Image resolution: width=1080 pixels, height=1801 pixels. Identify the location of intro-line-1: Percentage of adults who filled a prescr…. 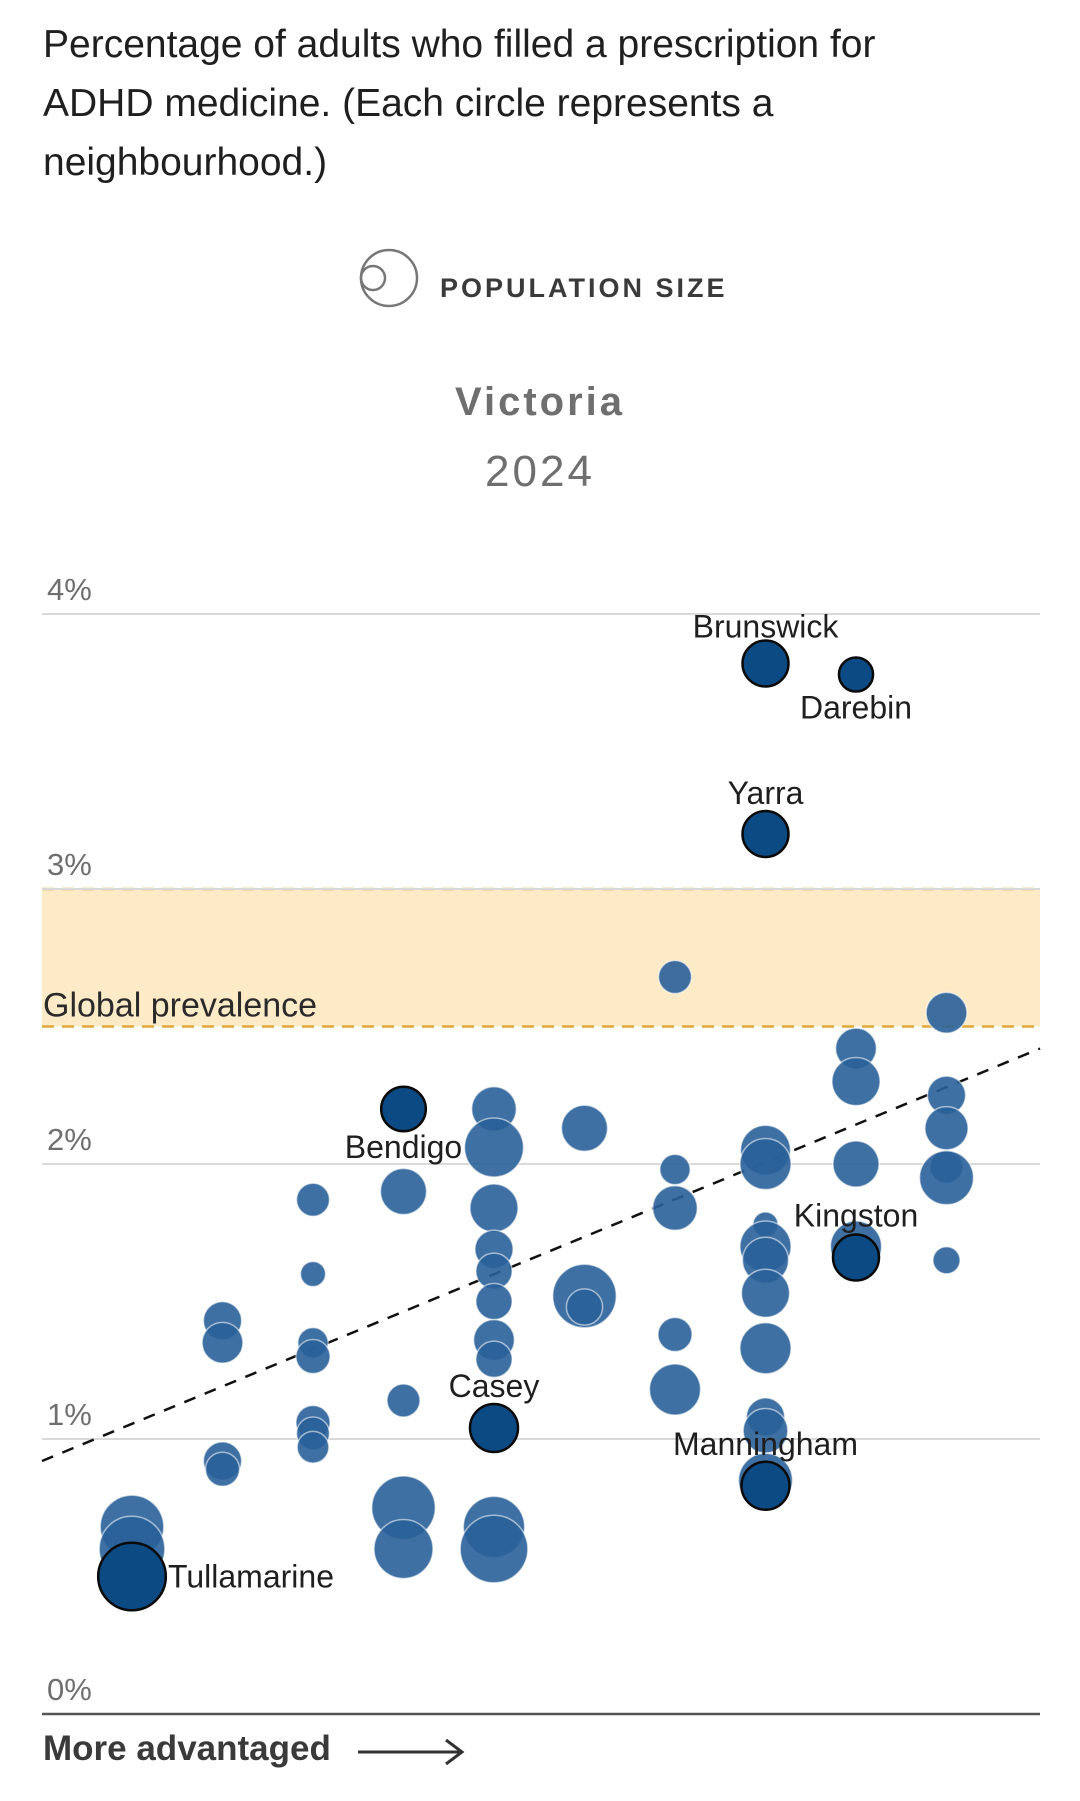
(459, 44).